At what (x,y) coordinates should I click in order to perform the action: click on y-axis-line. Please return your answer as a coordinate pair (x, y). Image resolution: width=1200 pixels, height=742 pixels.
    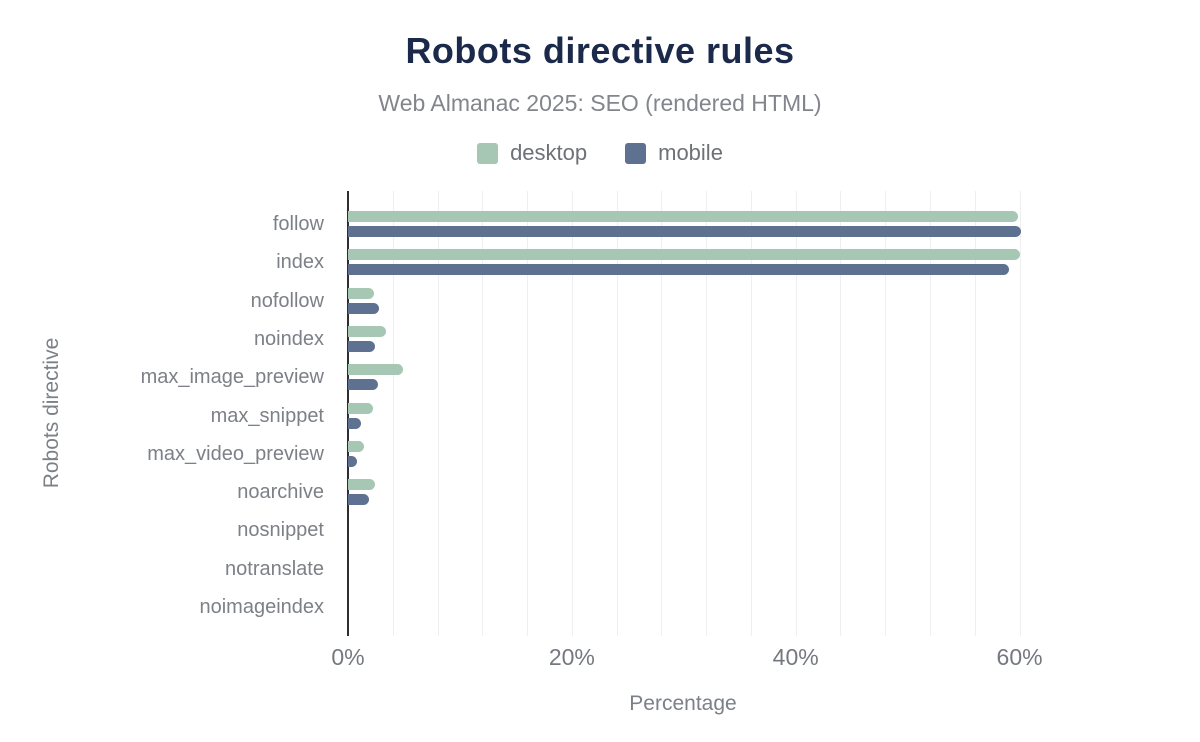
    Looking at the image, I should click on (348, 413).